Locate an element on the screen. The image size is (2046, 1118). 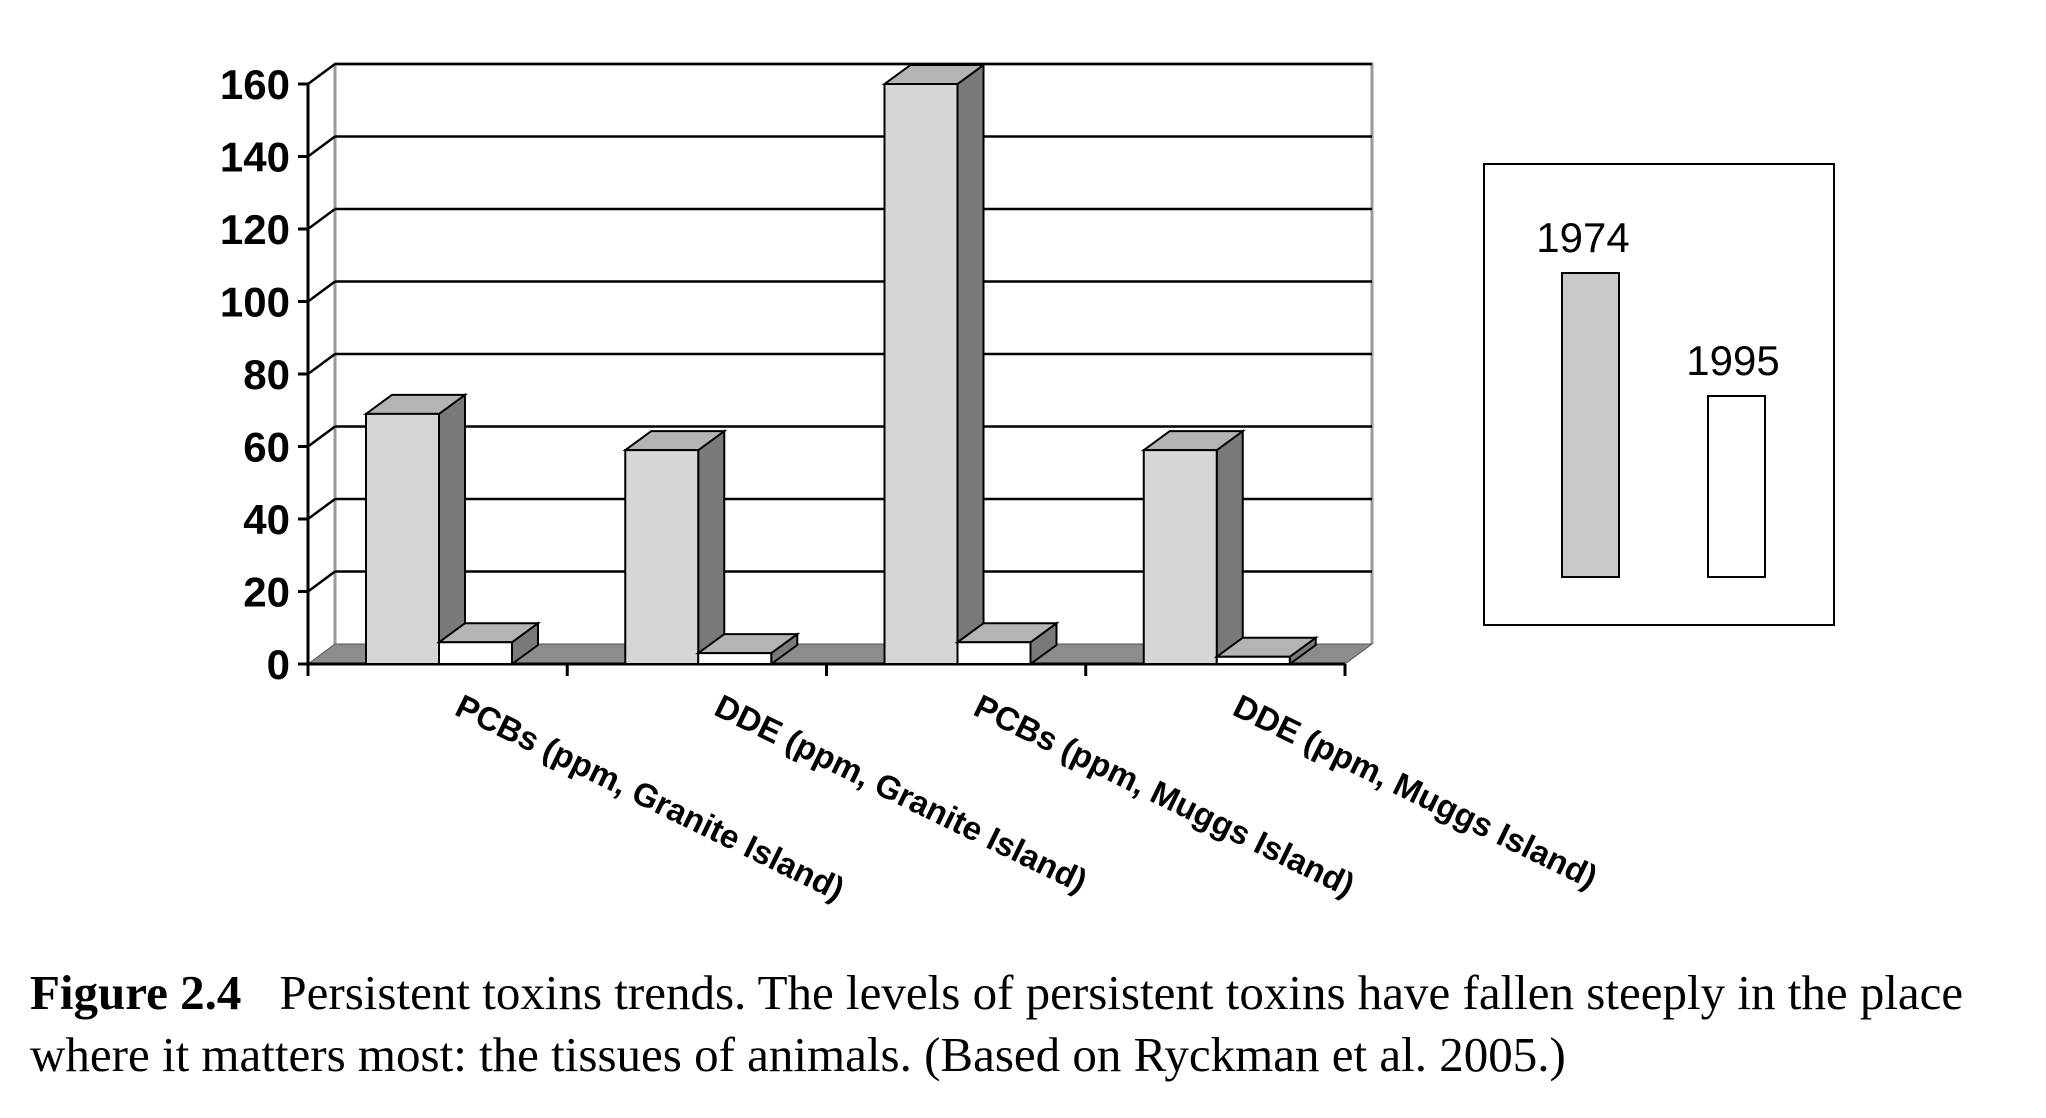
y-axis: 0 20 40 60 80 100 120 140 160 is located at coordinates (265, 374).